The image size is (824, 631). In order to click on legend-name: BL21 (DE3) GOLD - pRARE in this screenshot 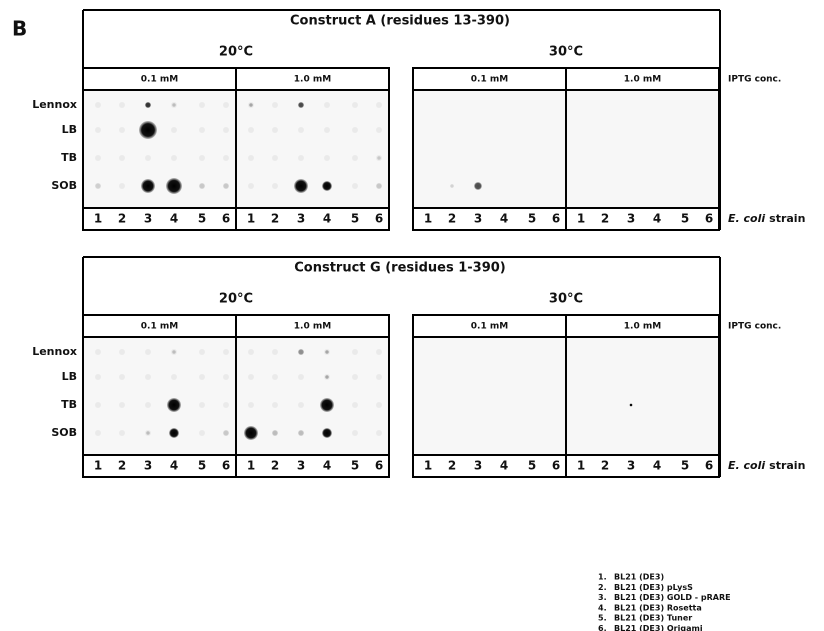, I will do `click(672, 597)`.